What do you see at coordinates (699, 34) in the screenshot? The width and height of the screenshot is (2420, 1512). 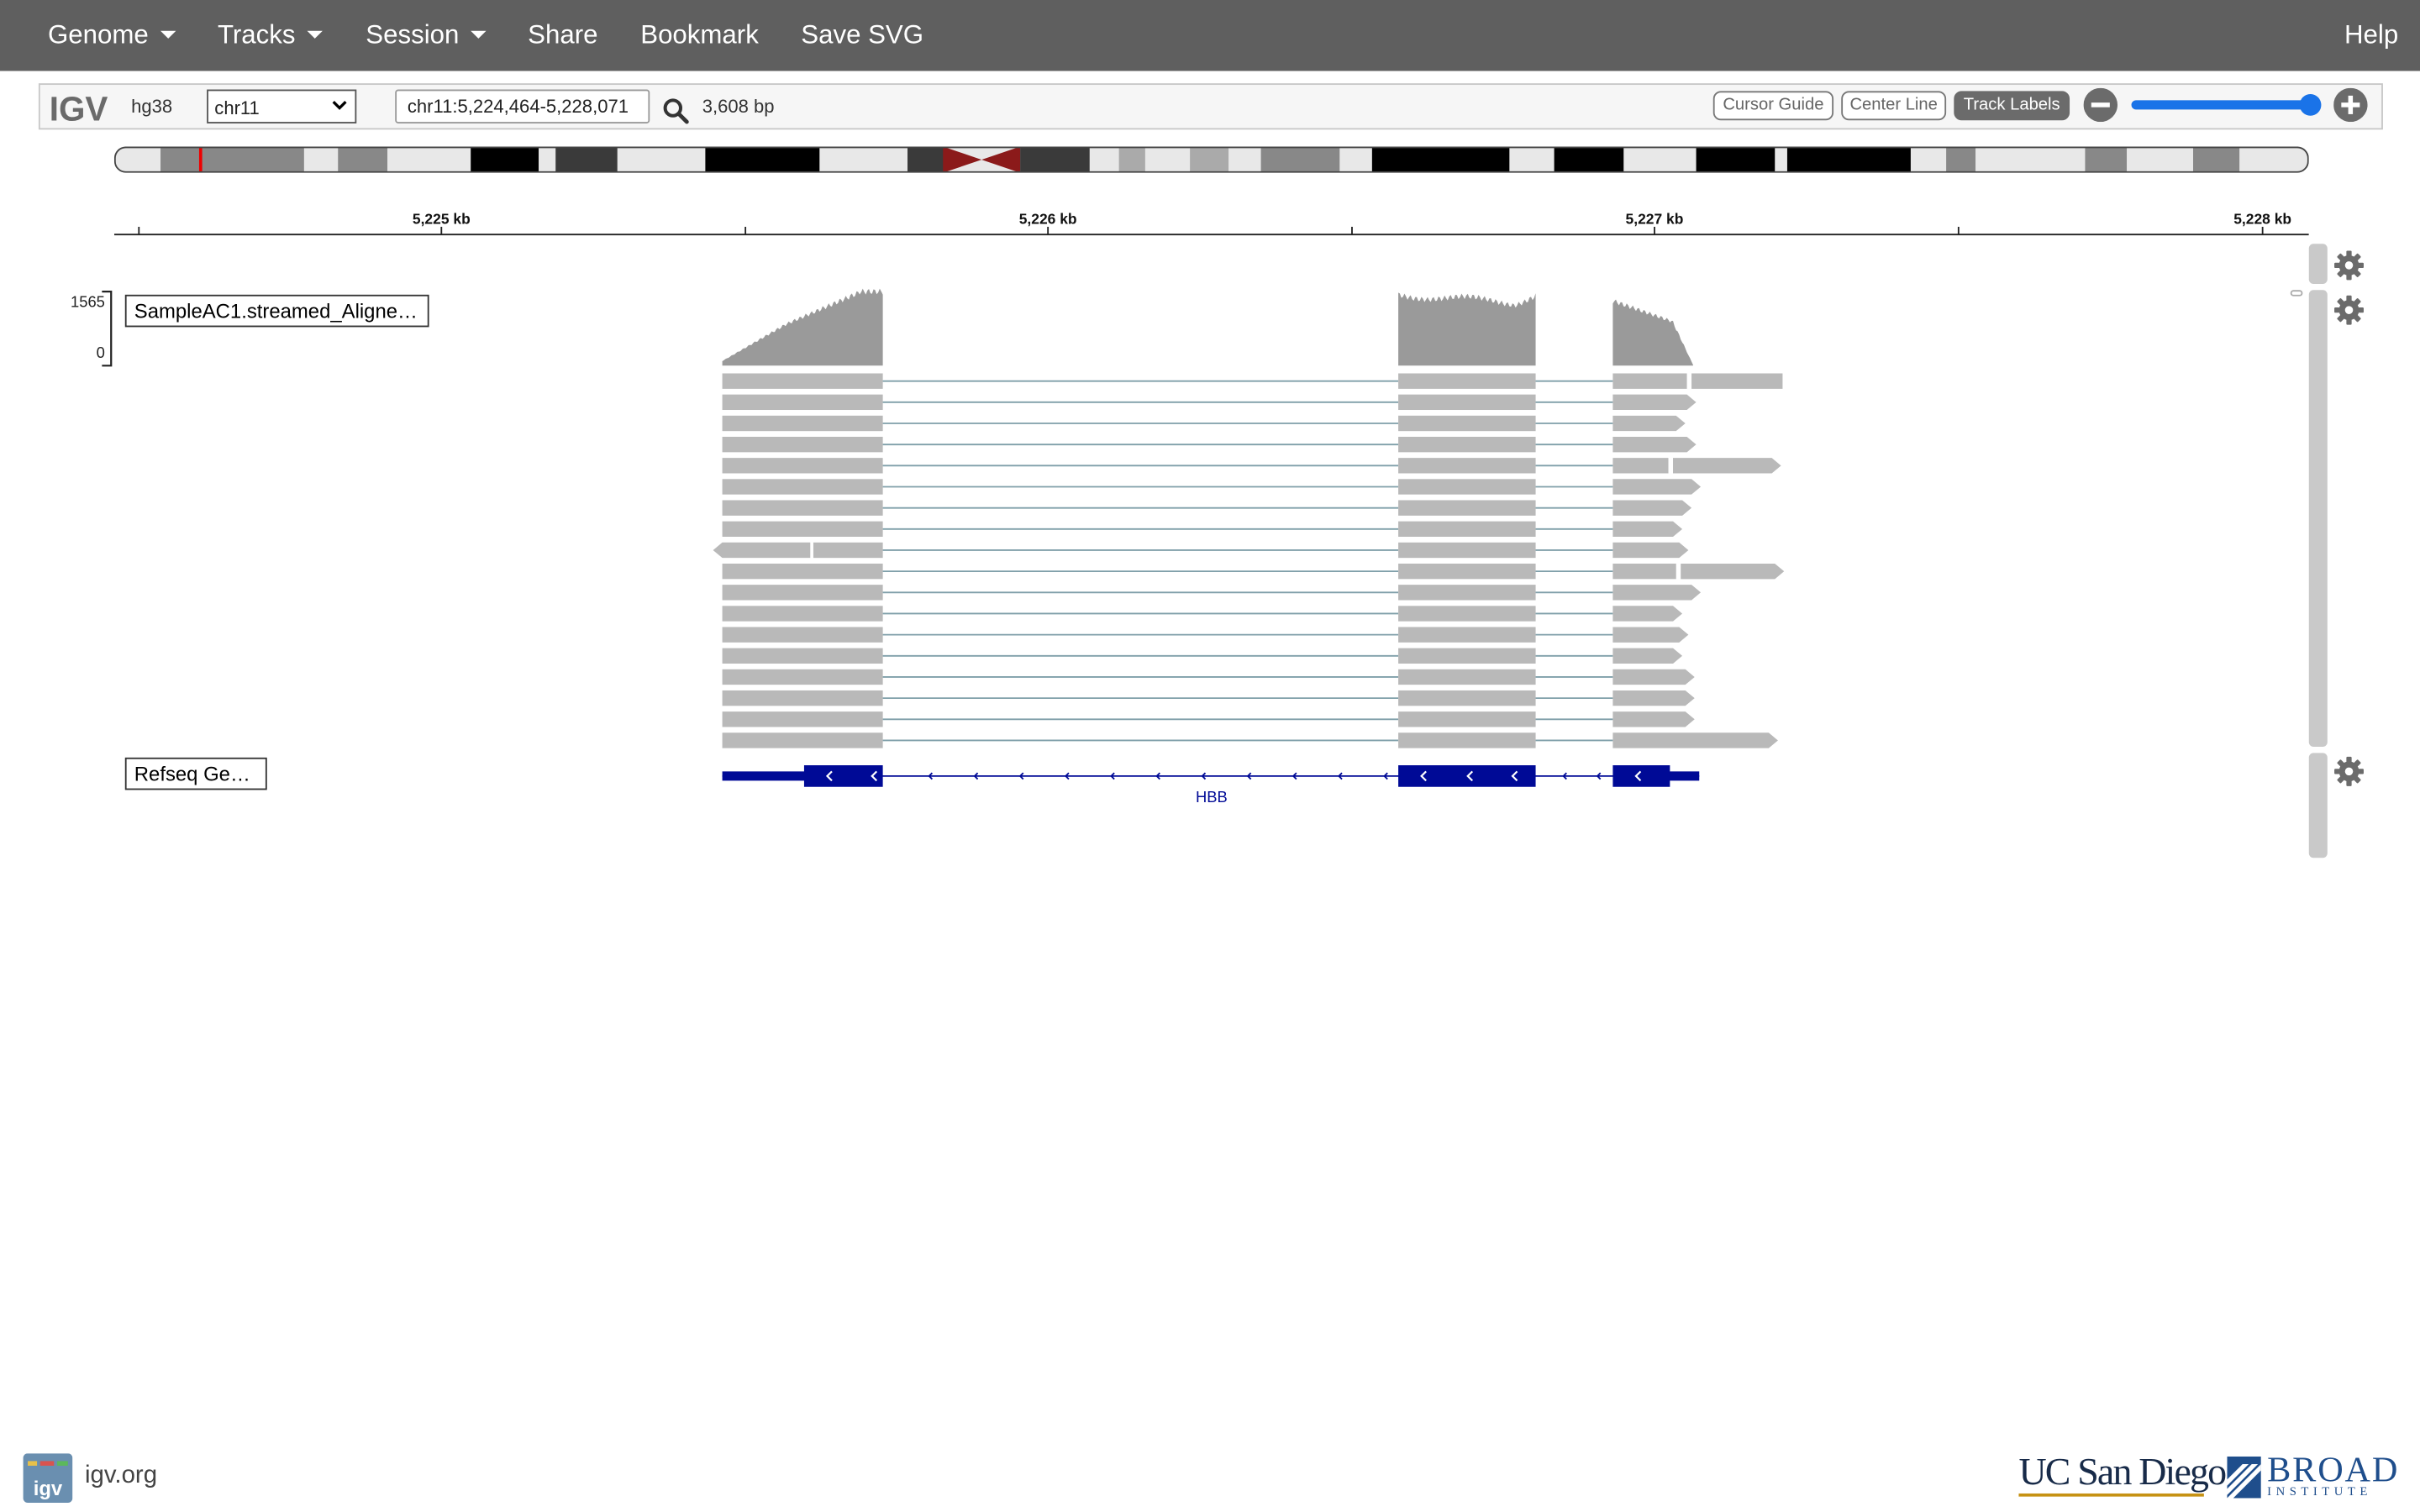 I see `bookmark-button: Bookmark` at bounding box center [699, 34].